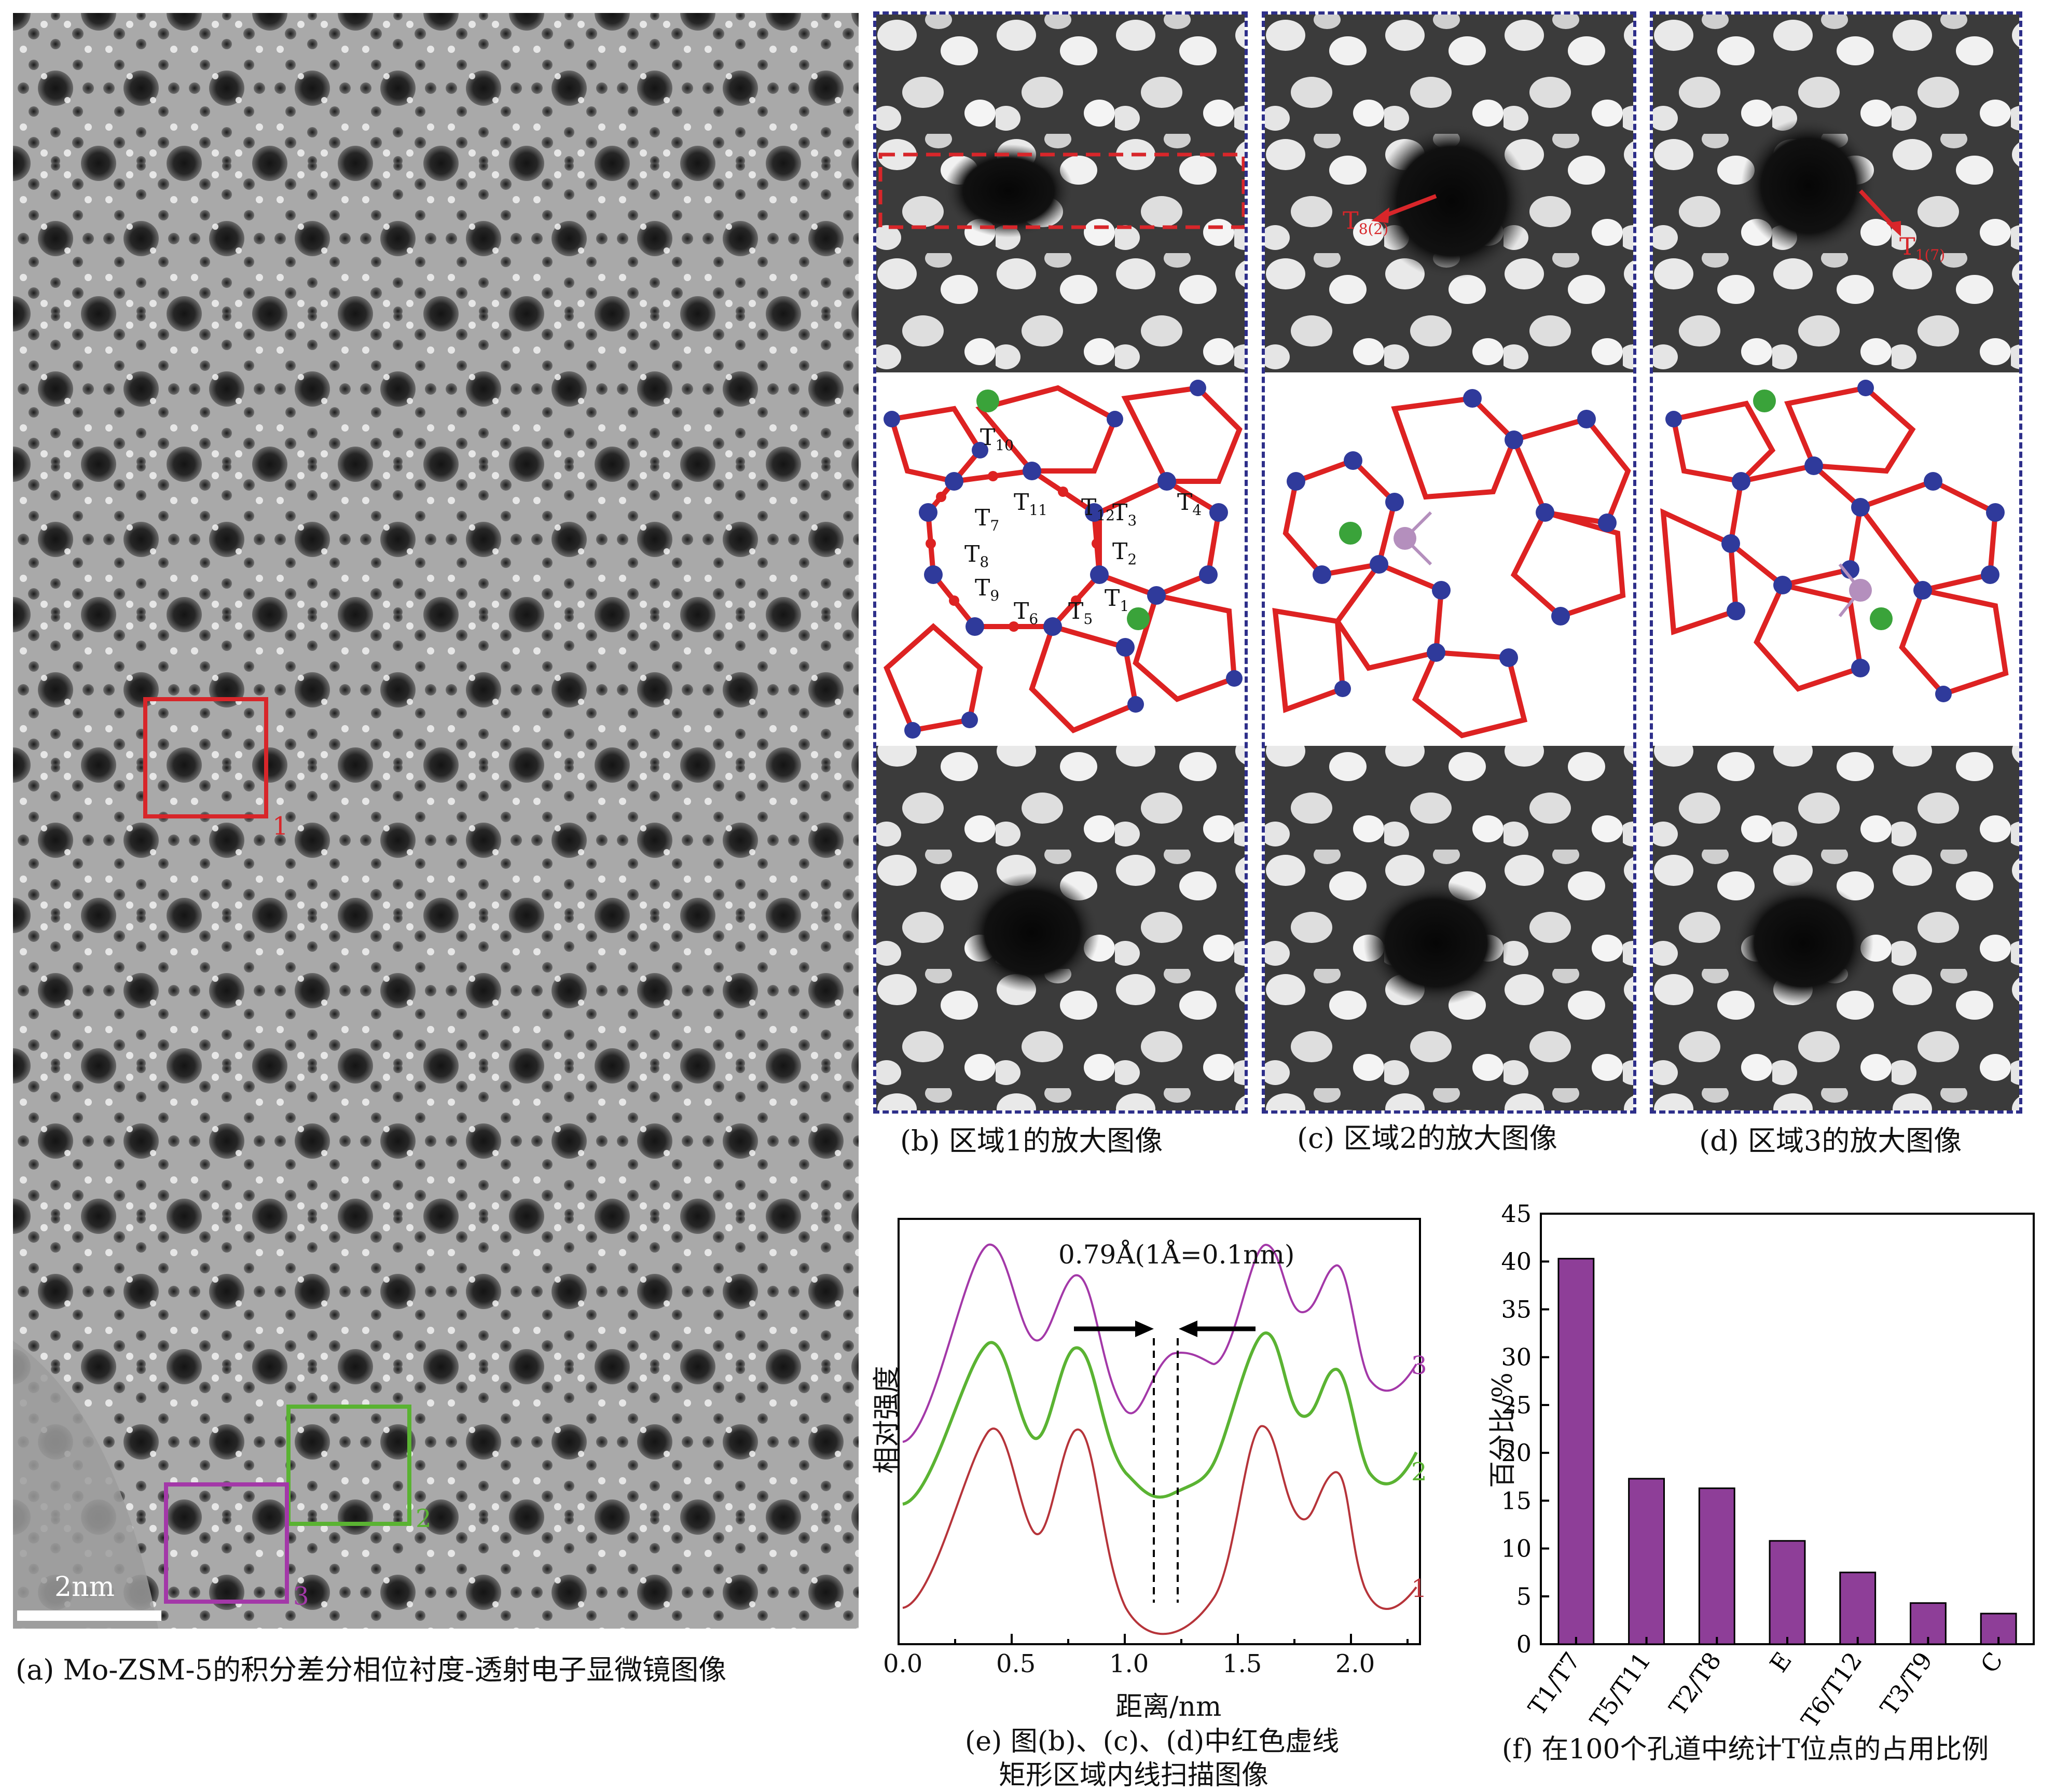 The image size is (2069, 1792). What do you see at coordinates (424, 1518) in the screenshot?
I see `region-2-label: 2` at bounding box center [424, 1518].